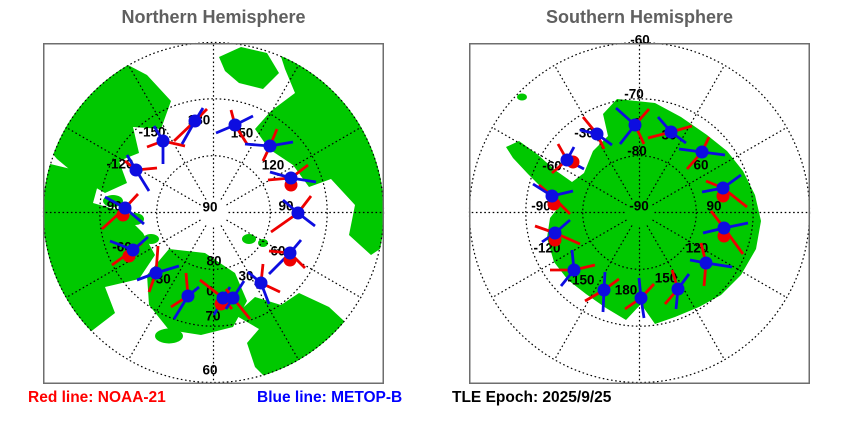  I want to click on svg-text: 0, so click(210, 291).